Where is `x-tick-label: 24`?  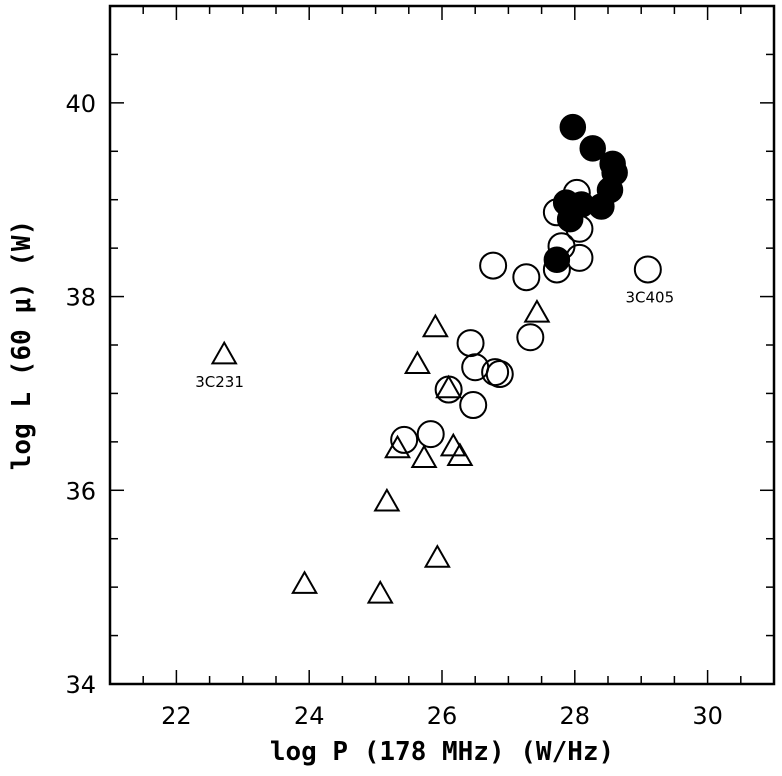 x-tick-label: 24 is located at coordinates (309, 716).